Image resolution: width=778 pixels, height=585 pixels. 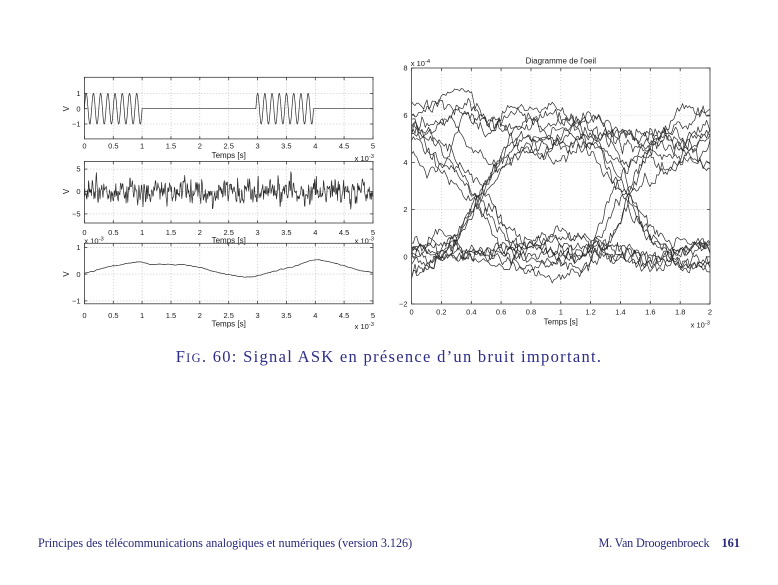 I want to click on svg-text: 0.8, so click(x=531, y=312).